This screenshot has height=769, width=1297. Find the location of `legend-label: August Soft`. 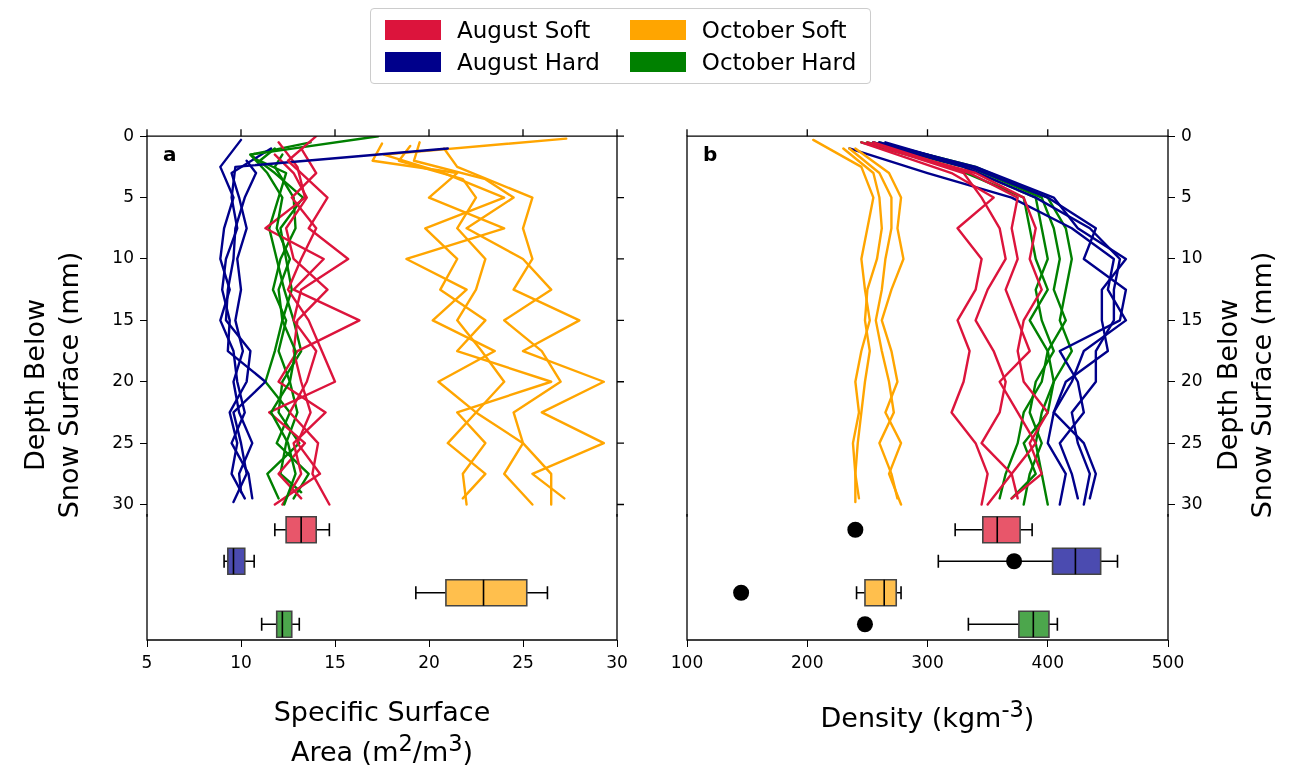

legend-label: August Soft is located at coordinates (524, 30).